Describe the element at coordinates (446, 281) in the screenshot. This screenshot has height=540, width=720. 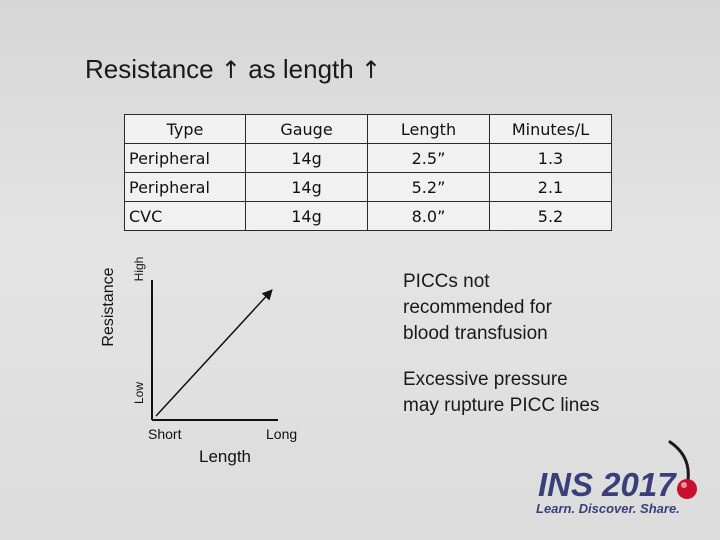
I see `note-line: PICCs not` at that location.